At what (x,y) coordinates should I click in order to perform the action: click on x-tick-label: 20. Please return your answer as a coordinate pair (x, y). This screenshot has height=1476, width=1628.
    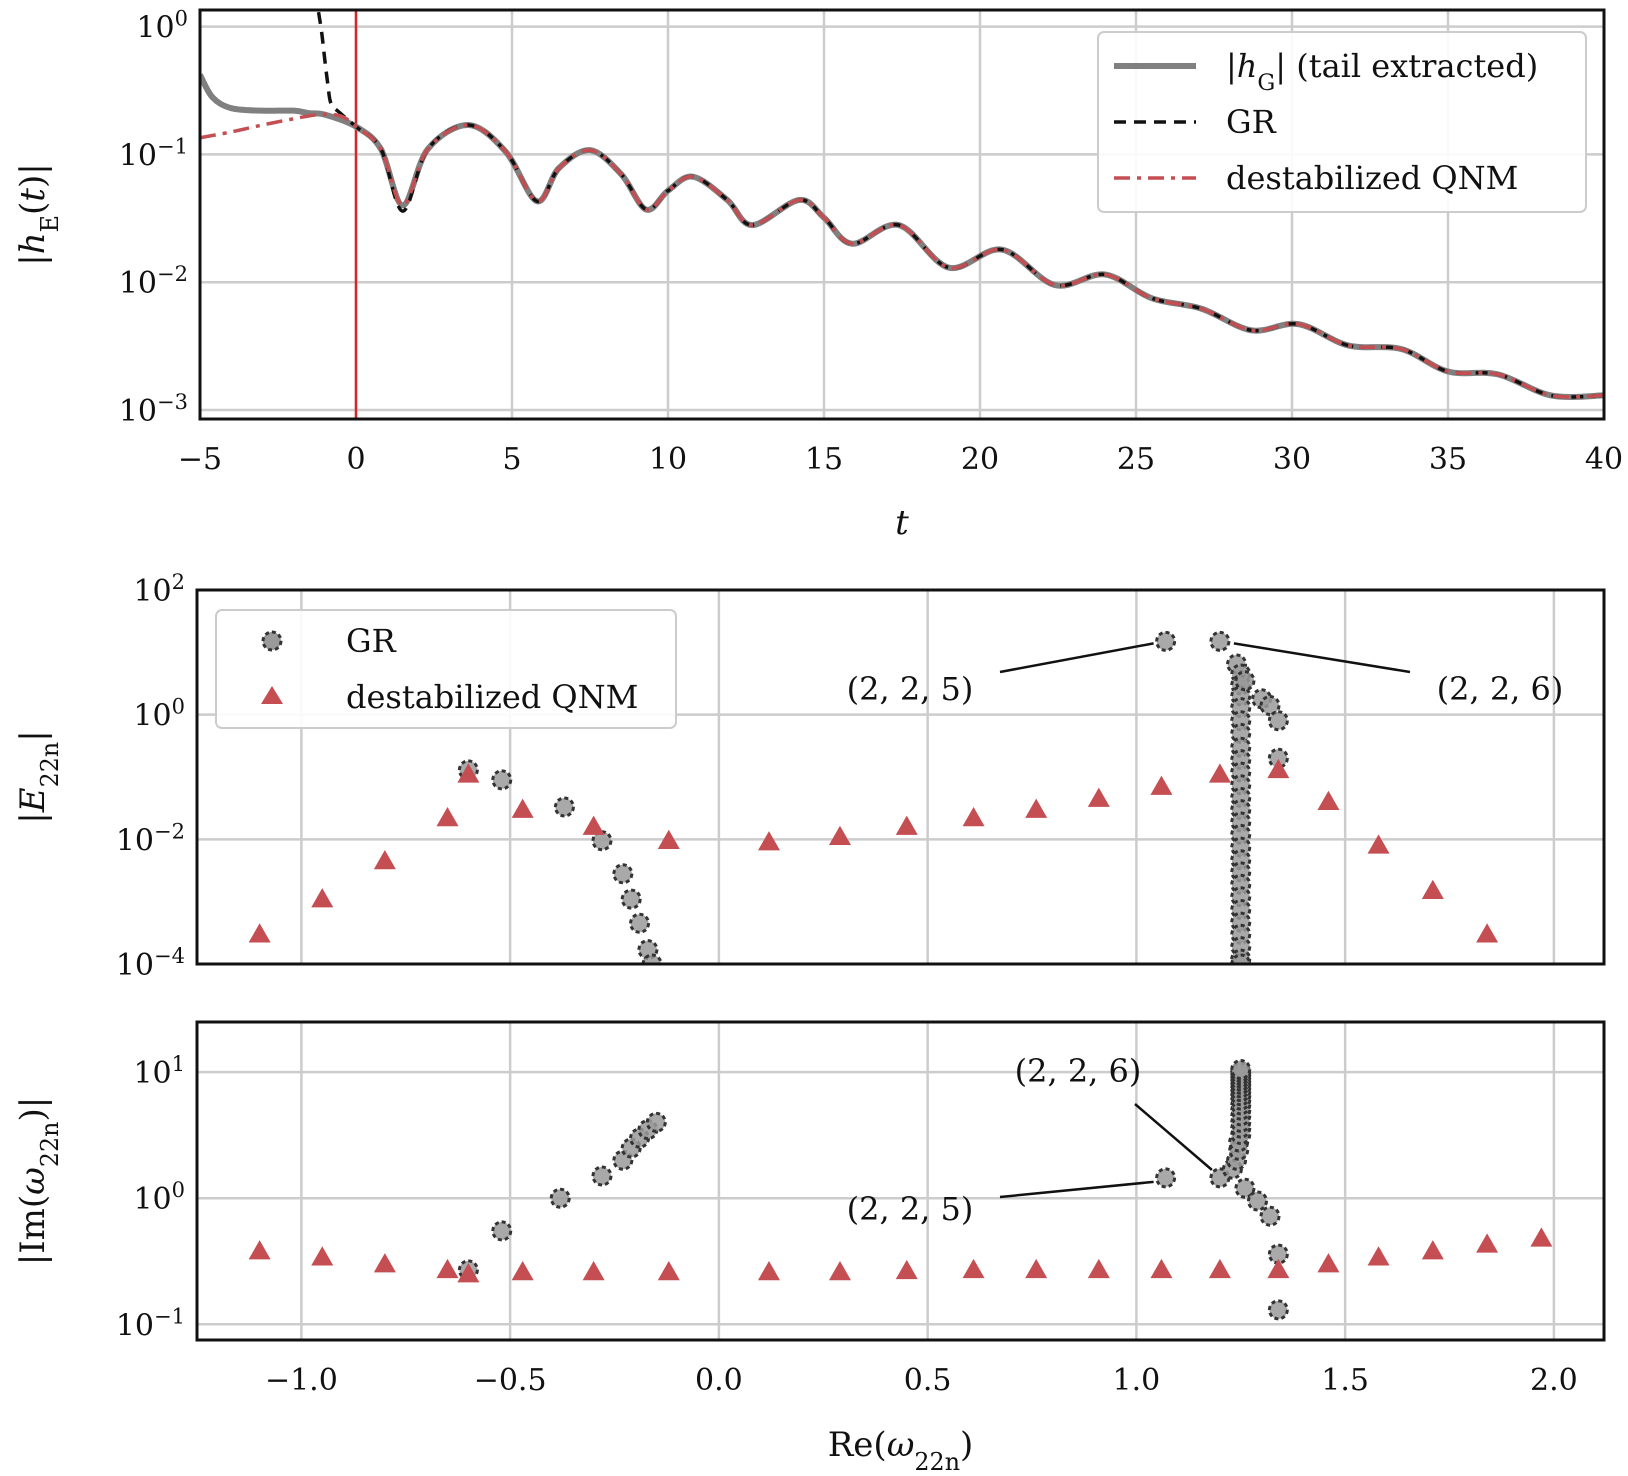
    Looking at the image, I should click on (980, 459).